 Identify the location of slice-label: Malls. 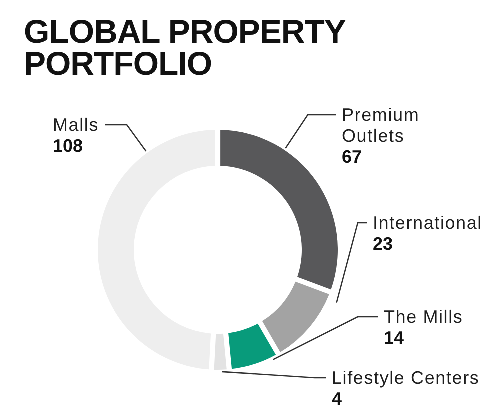
(76, 125).